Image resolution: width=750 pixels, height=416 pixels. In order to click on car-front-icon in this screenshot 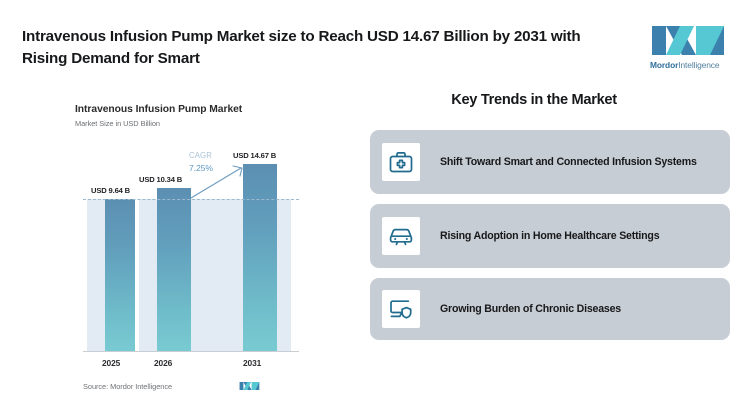, I will do `click(401, 236)`.